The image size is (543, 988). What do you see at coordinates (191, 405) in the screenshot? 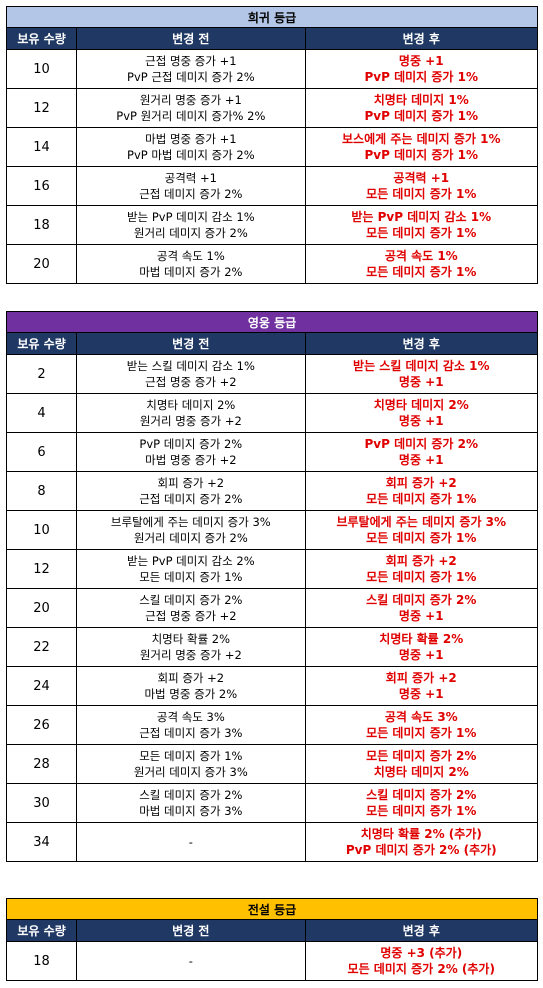
I see `before-line: 치명타 데미지 2%` at bounding box center [191, 405].